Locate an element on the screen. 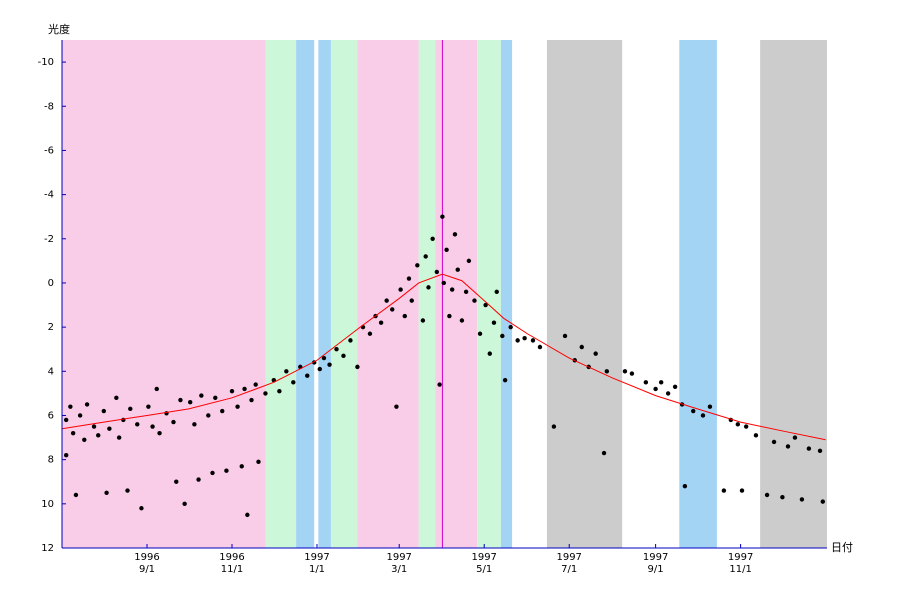  y-tick-label: -2 is located at coordinates (49, 239).